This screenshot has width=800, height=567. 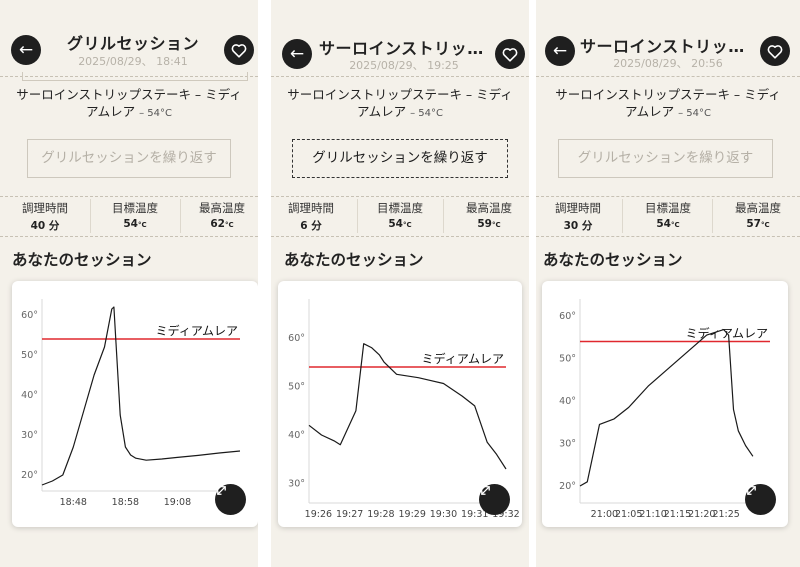 I want to click on x-tick-label: 21:20, so click(x=701, y=514).